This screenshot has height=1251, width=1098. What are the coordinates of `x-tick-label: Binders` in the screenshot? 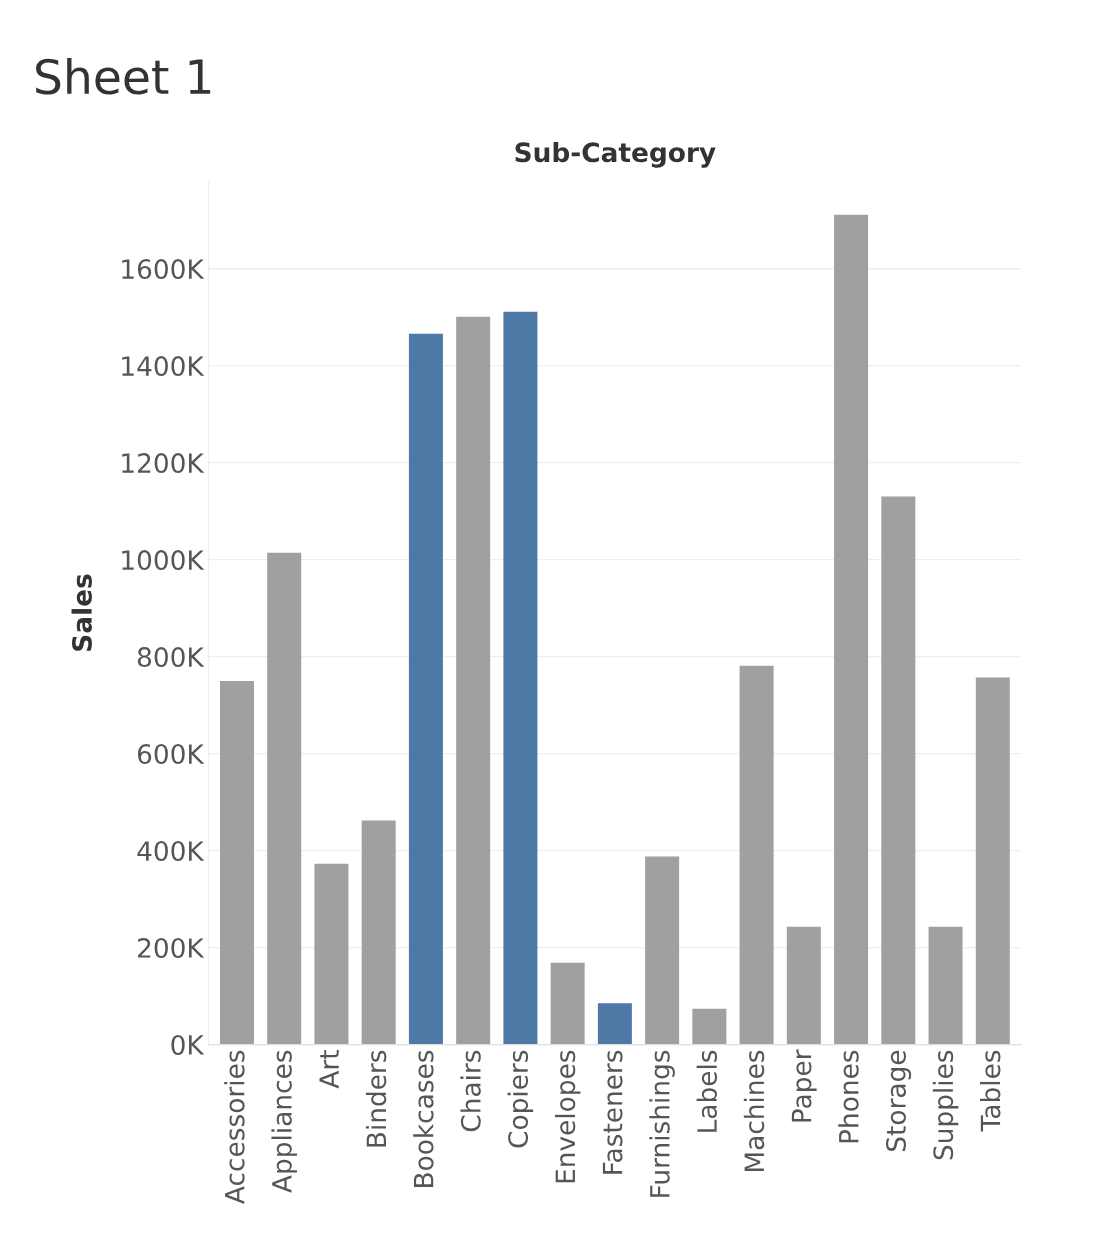 It's located at (376, 1098).